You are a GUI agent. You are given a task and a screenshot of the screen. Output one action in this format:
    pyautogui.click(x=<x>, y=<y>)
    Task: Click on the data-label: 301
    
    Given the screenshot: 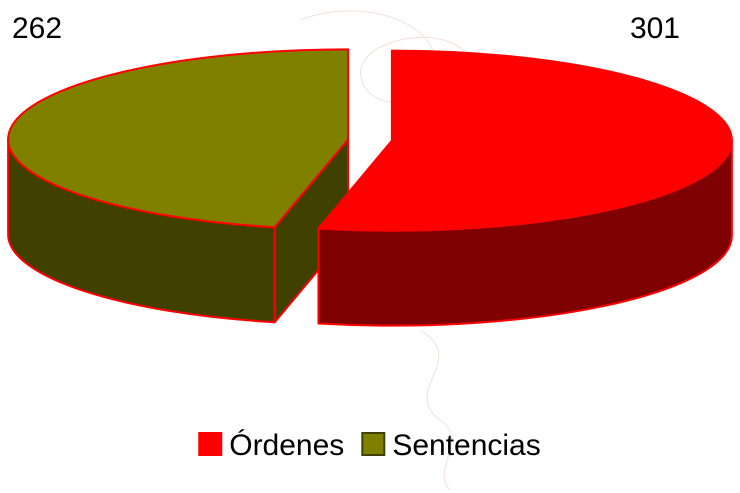 What is the action you would take?
    pyautogui.click(x=655, y=28)
    